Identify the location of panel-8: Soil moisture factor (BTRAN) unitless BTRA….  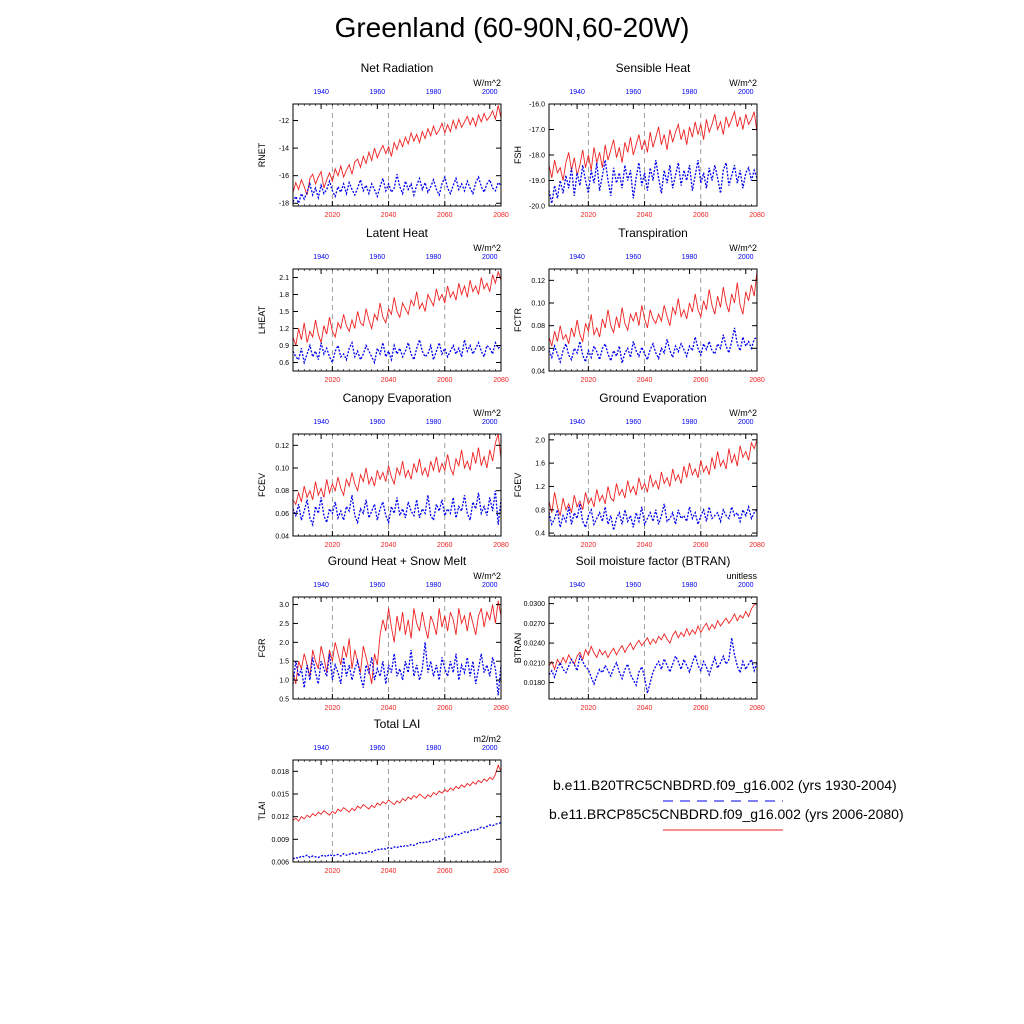
(639, 633).